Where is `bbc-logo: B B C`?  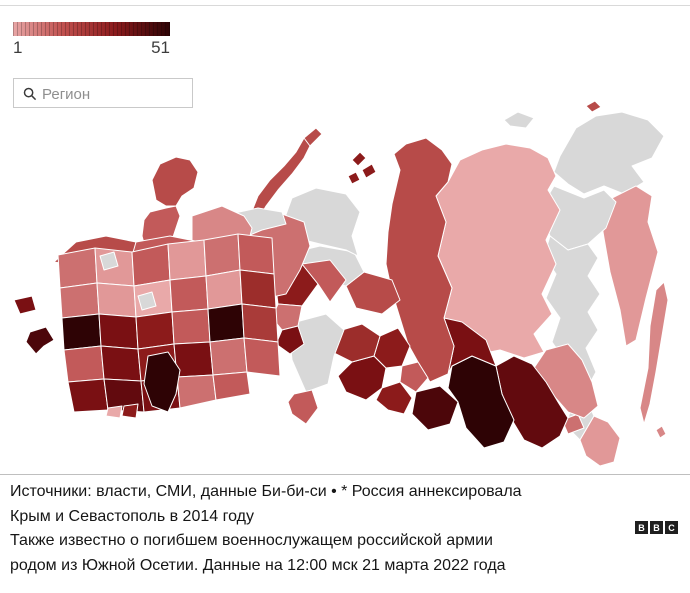 bbc-logo: B B C is located at coordinates (656, 527).